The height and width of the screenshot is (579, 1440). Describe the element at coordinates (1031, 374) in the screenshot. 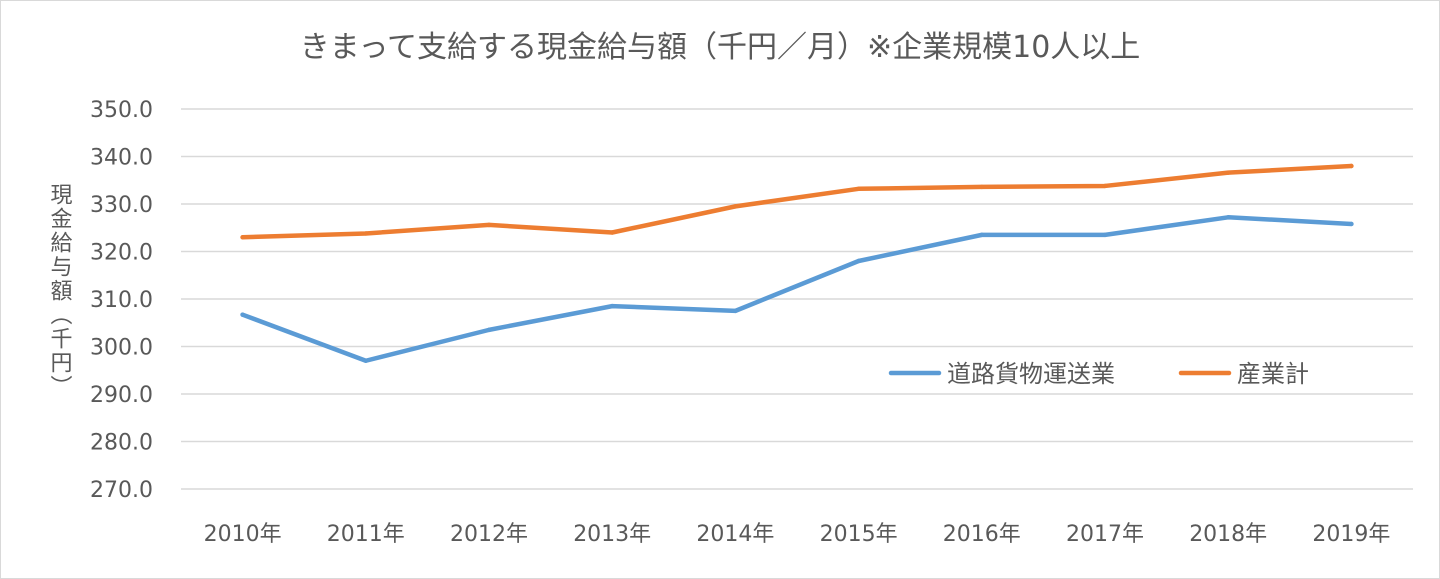

I see `legend-label: 道路貨物運送業` at that location.